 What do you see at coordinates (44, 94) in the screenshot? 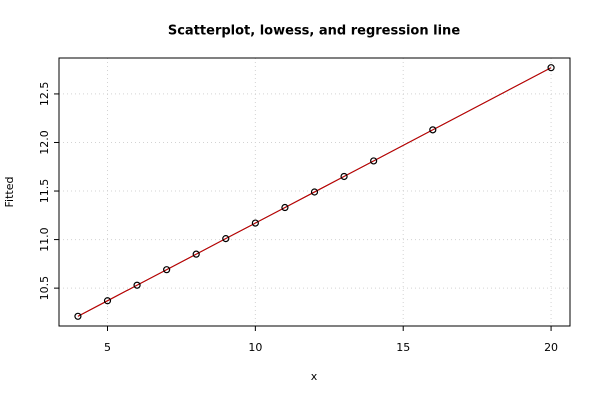
I see `y-tick-label: 12.5` at bounding box center [44, 94].